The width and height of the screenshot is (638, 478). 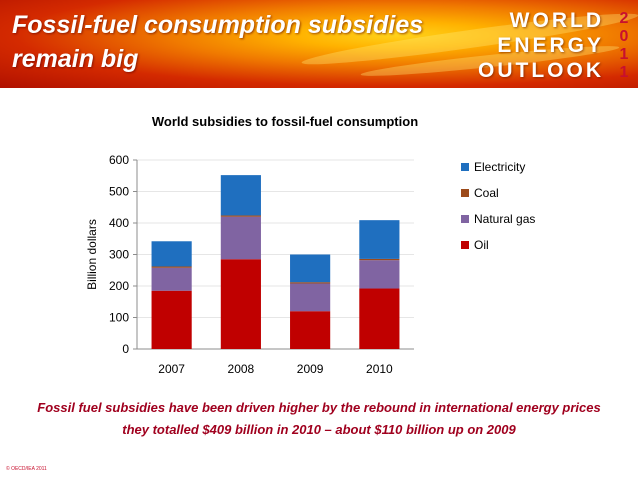 What do you see at coordinates (119, 255) in the screenshot?
I see `y-tick-label: 300` at bounding box center [119, 255].